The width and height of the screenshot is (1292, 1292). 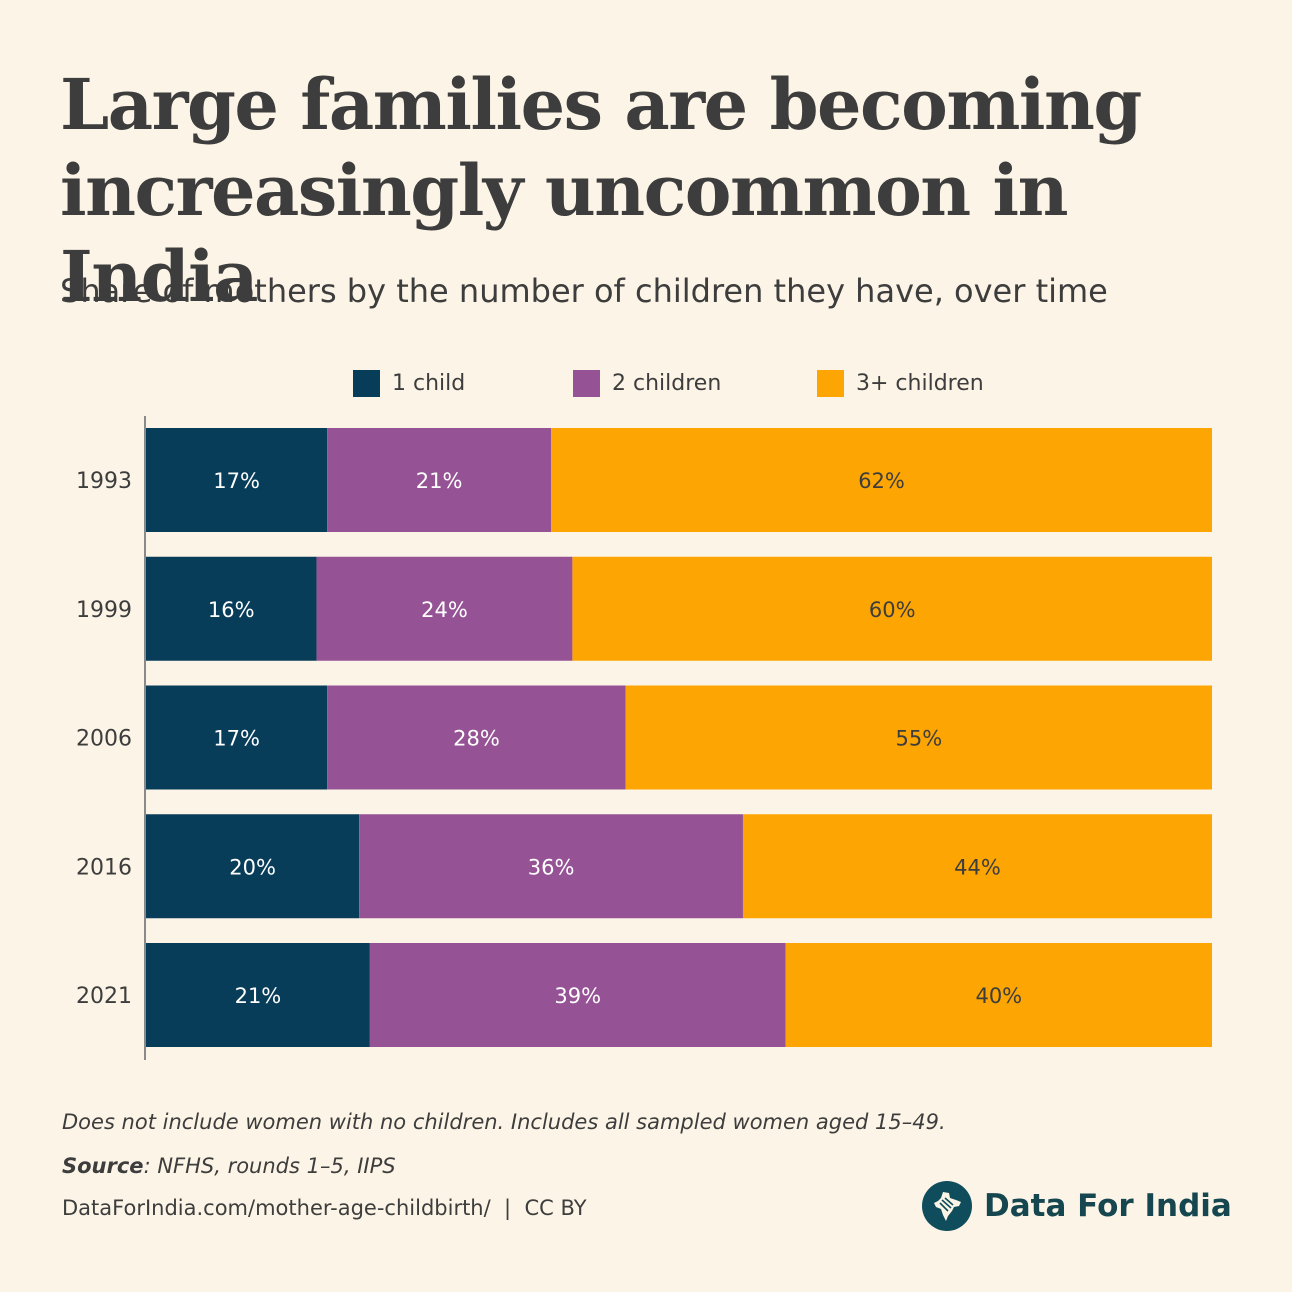 I want to click on source-text: : NFHS, rounds 1–5, IIPS, so click(x=269, y=1166).